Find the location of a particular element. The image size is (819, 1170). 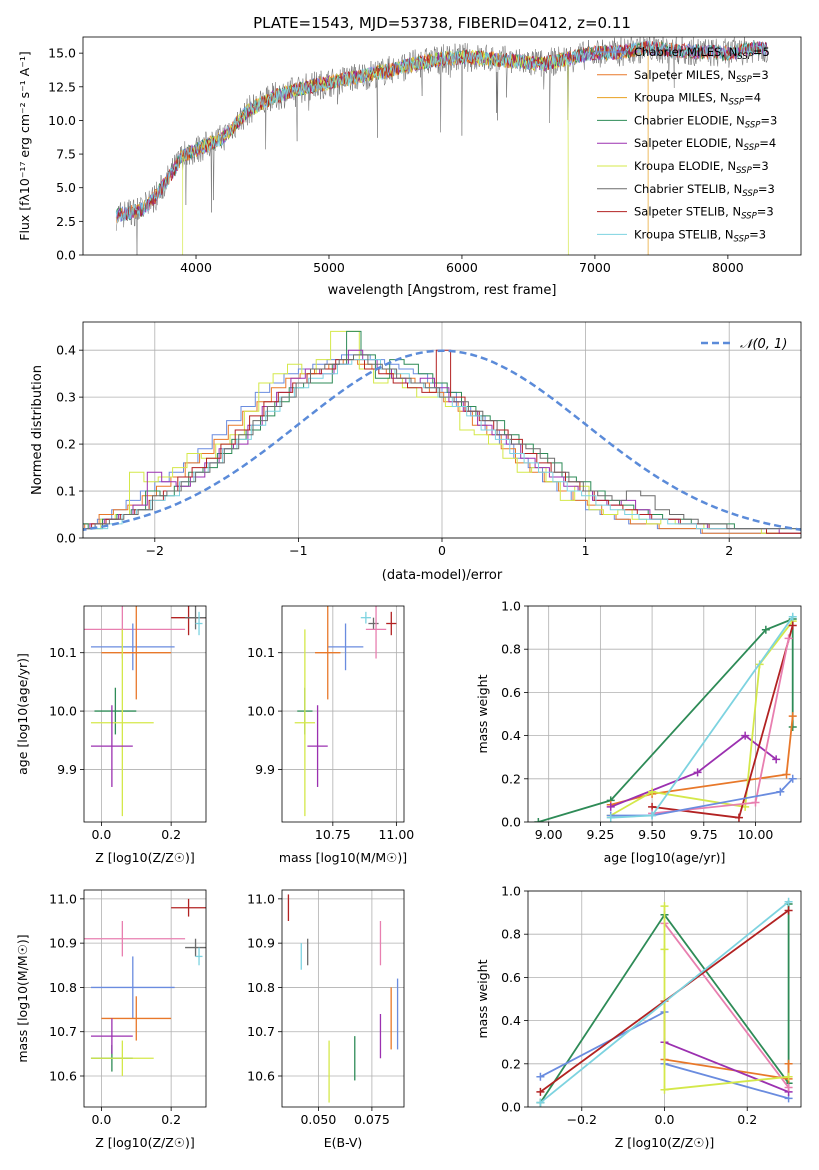

y-tick-label: 11.0 is located at coordinates (63, 898).